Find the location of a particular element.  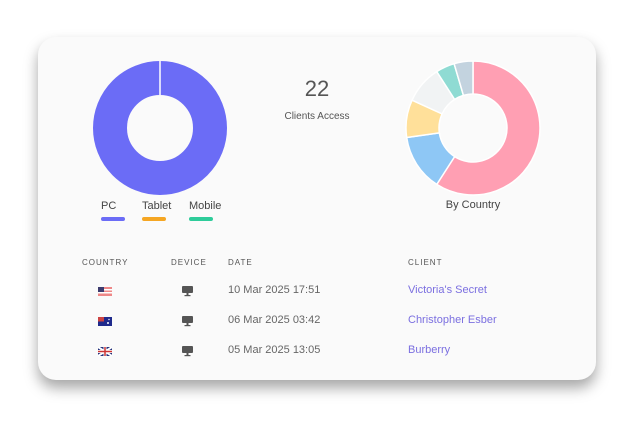

country-donut is located at coordinates (473, 128).